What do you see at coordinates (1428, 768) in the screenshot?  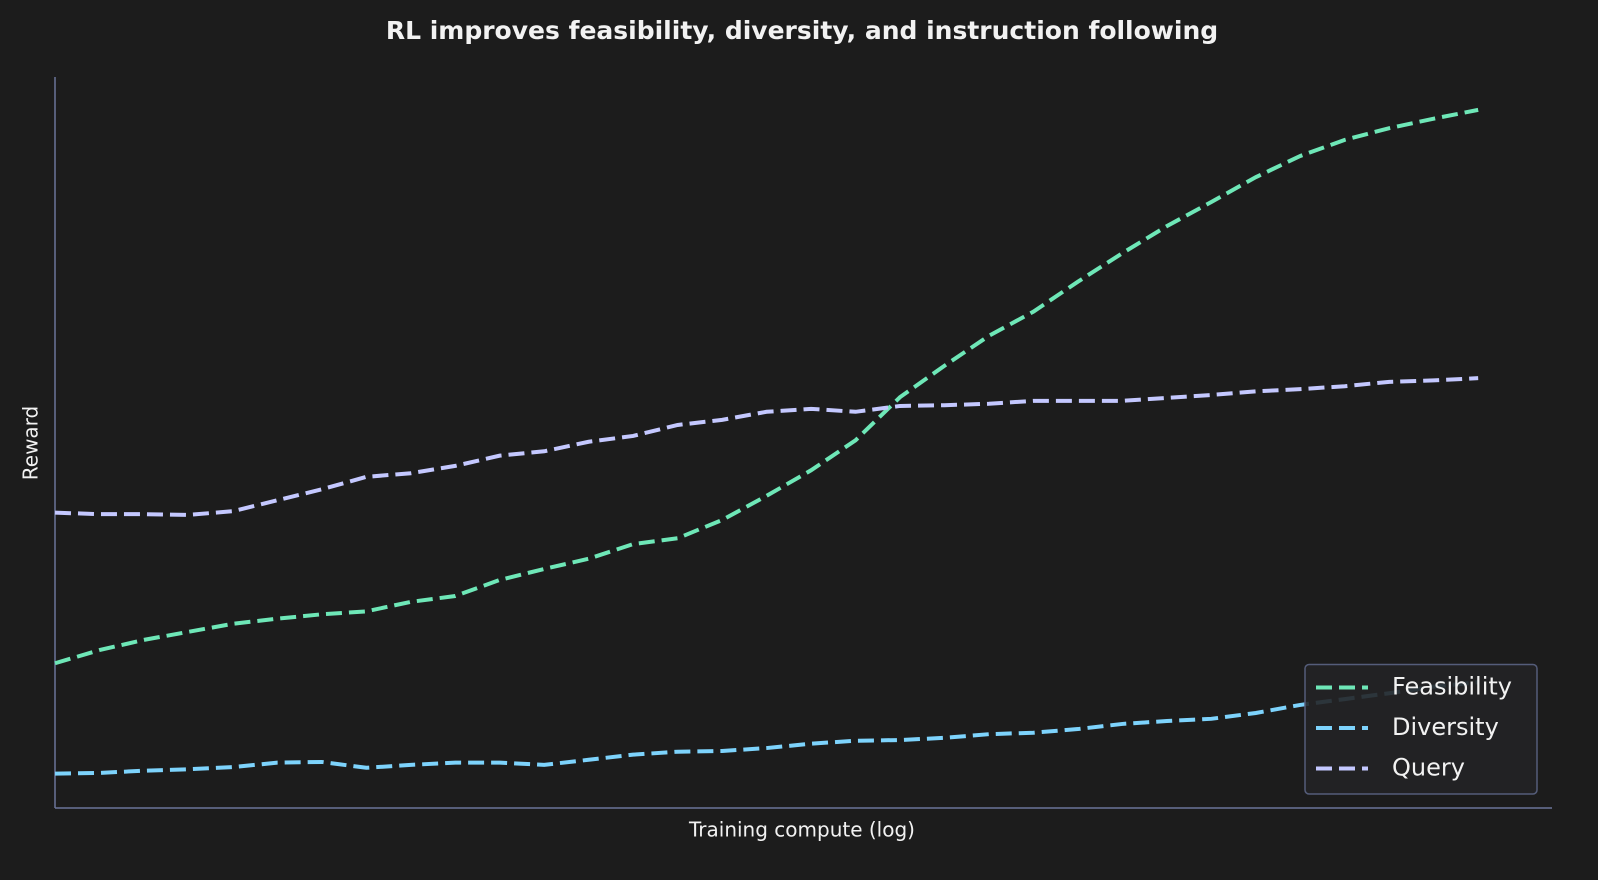 I see `legend-label: Query` at bounding box center [1428, 768].